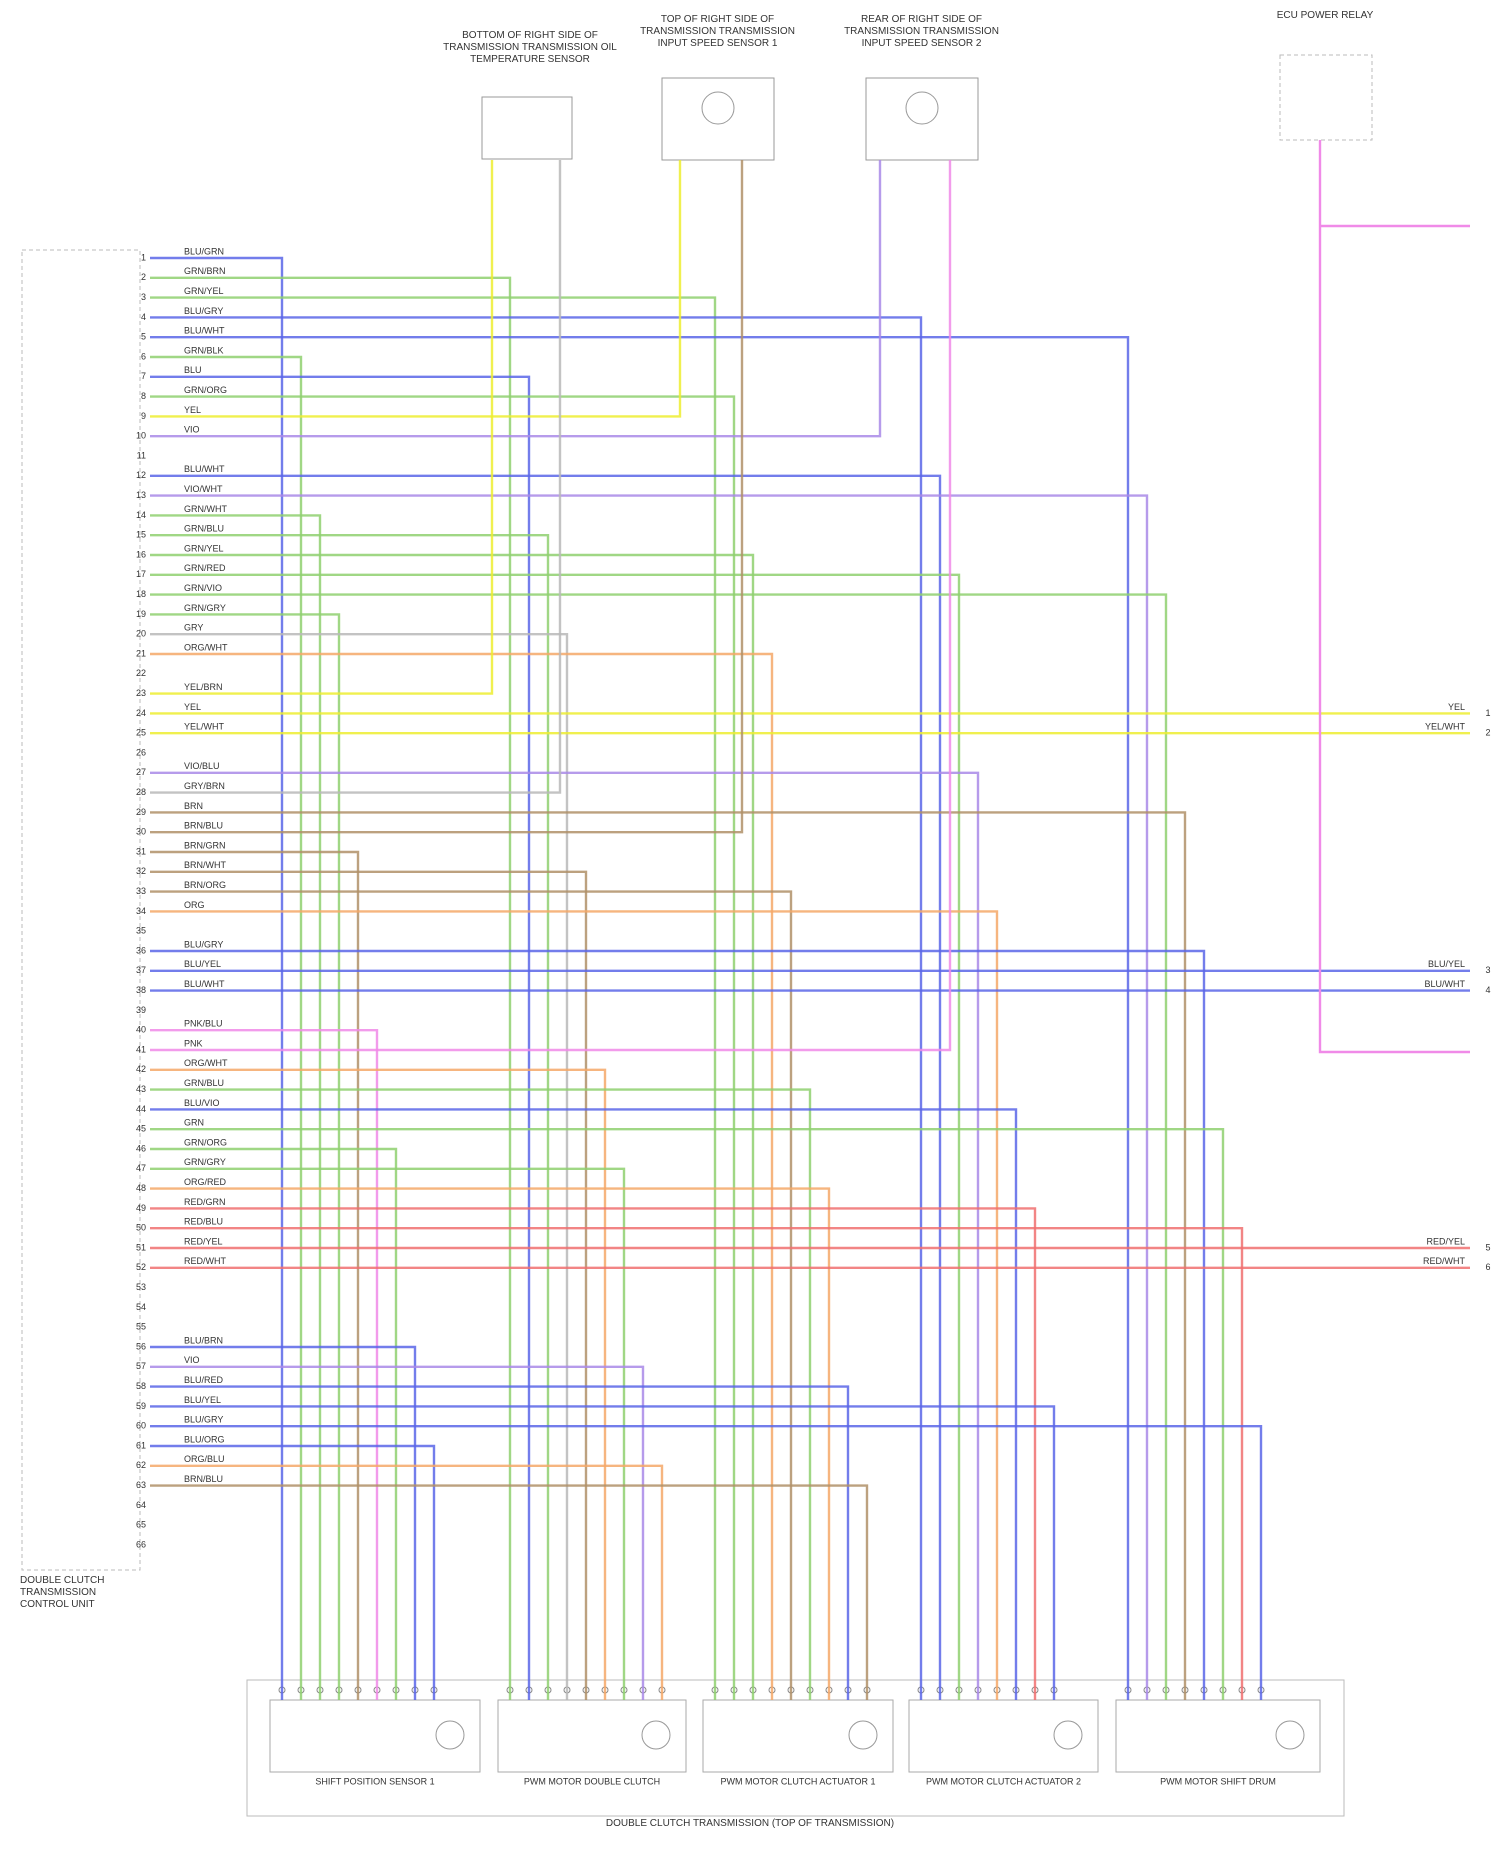 The image size is (1500, 1861). Describe the element at coordinates (141, 673) in the screenshot. I see `pin-number: 22` at that location.